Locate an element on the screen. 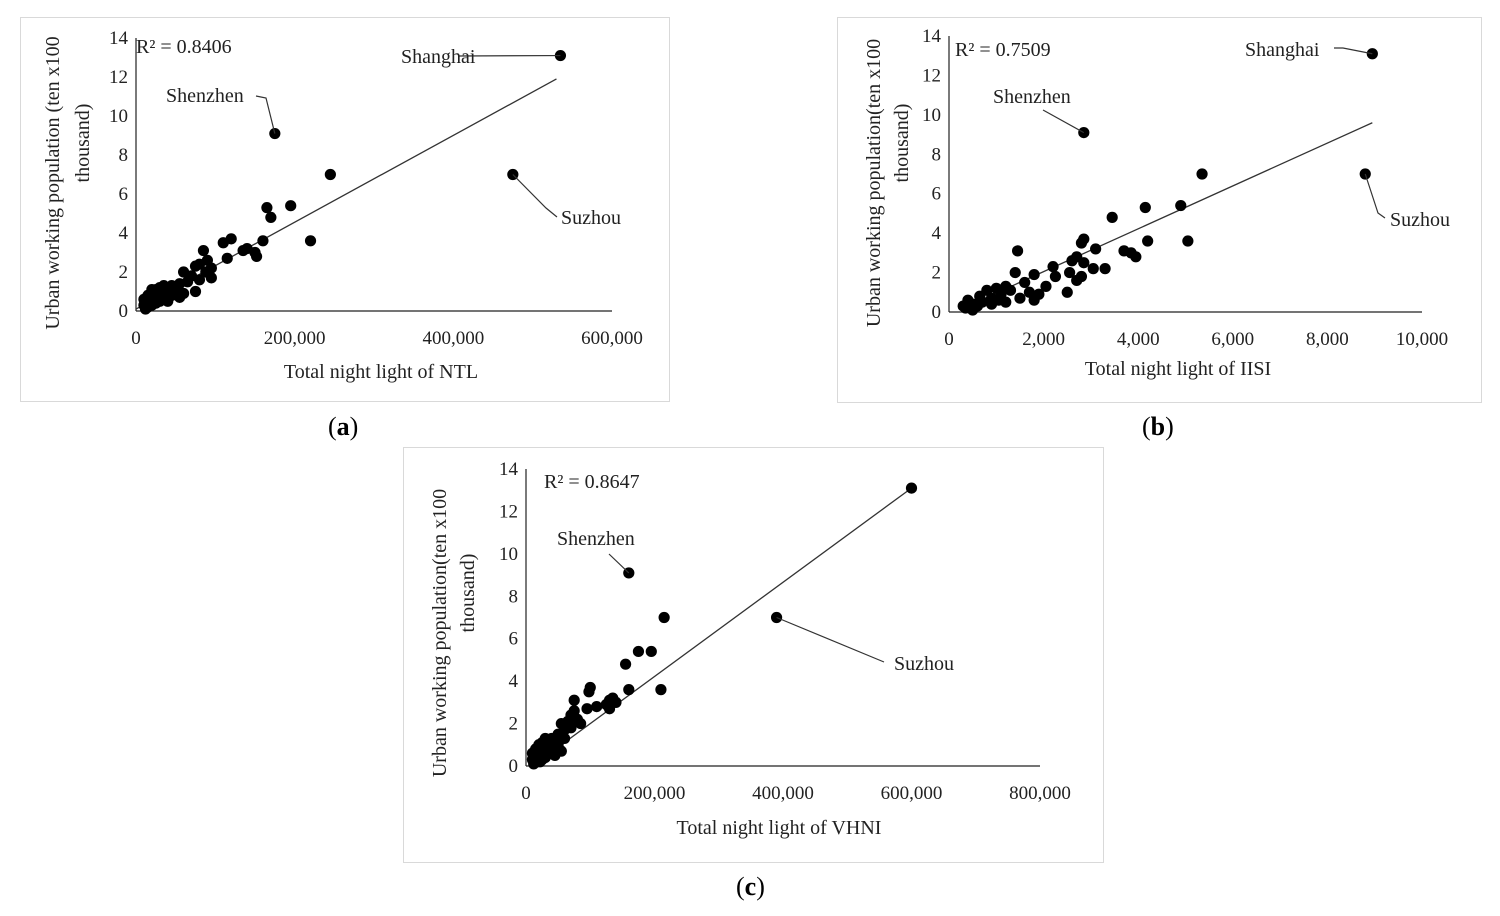 The width and height of the screenshot is (1500, 916). x-axis-label: Total night light of NTL is located at coordinates (381, 372).